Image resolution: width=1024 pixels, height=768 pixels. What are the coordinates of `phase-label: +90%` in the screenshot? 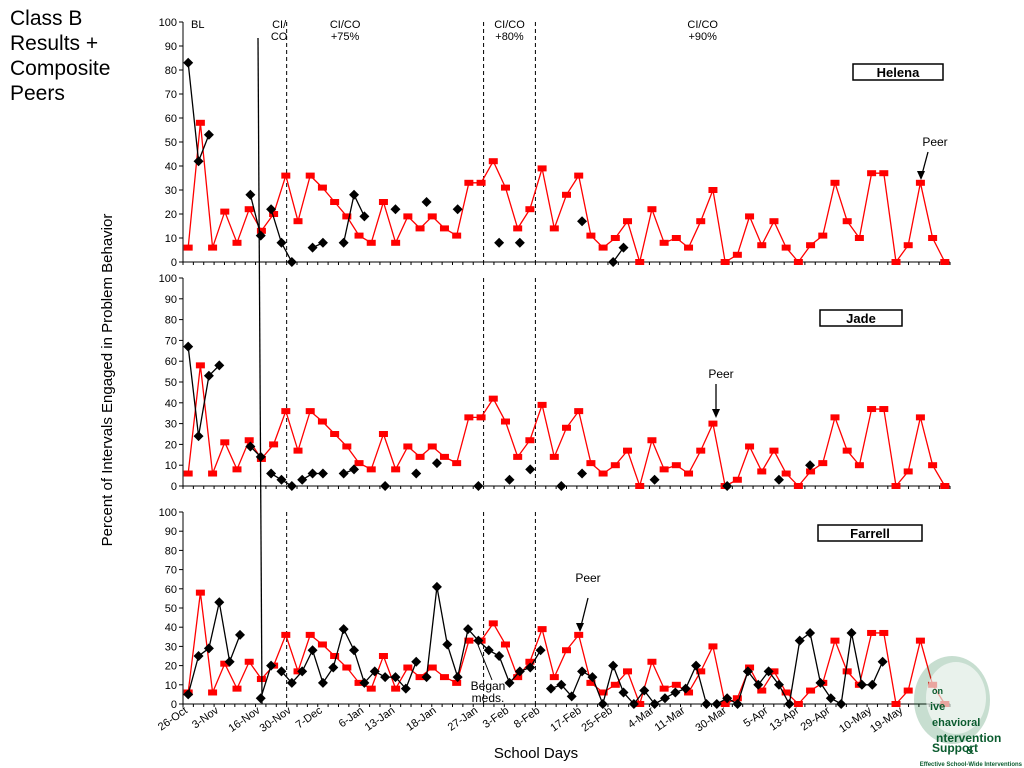 It's located at (702, 37).